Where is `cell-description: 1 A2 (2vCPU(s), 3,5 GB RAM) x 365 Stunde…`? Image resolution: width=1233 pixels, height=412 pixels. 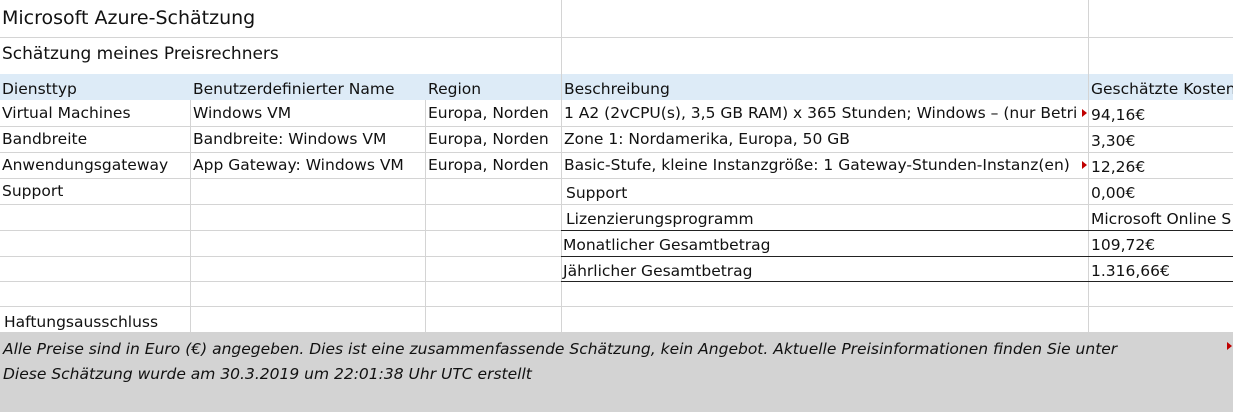 cell-description: 1 A2 (2vCPU(s), 3,5 GB RAM) x 365 Stunde… is located at coordinates (821, 113).